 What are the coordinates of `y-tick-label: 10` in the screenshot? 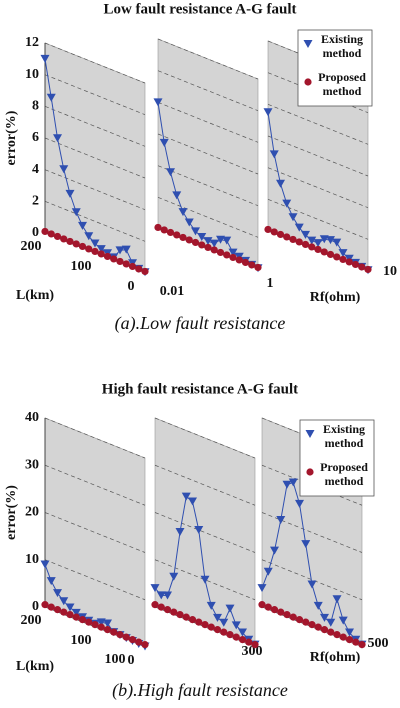 It's located at (32, 74).